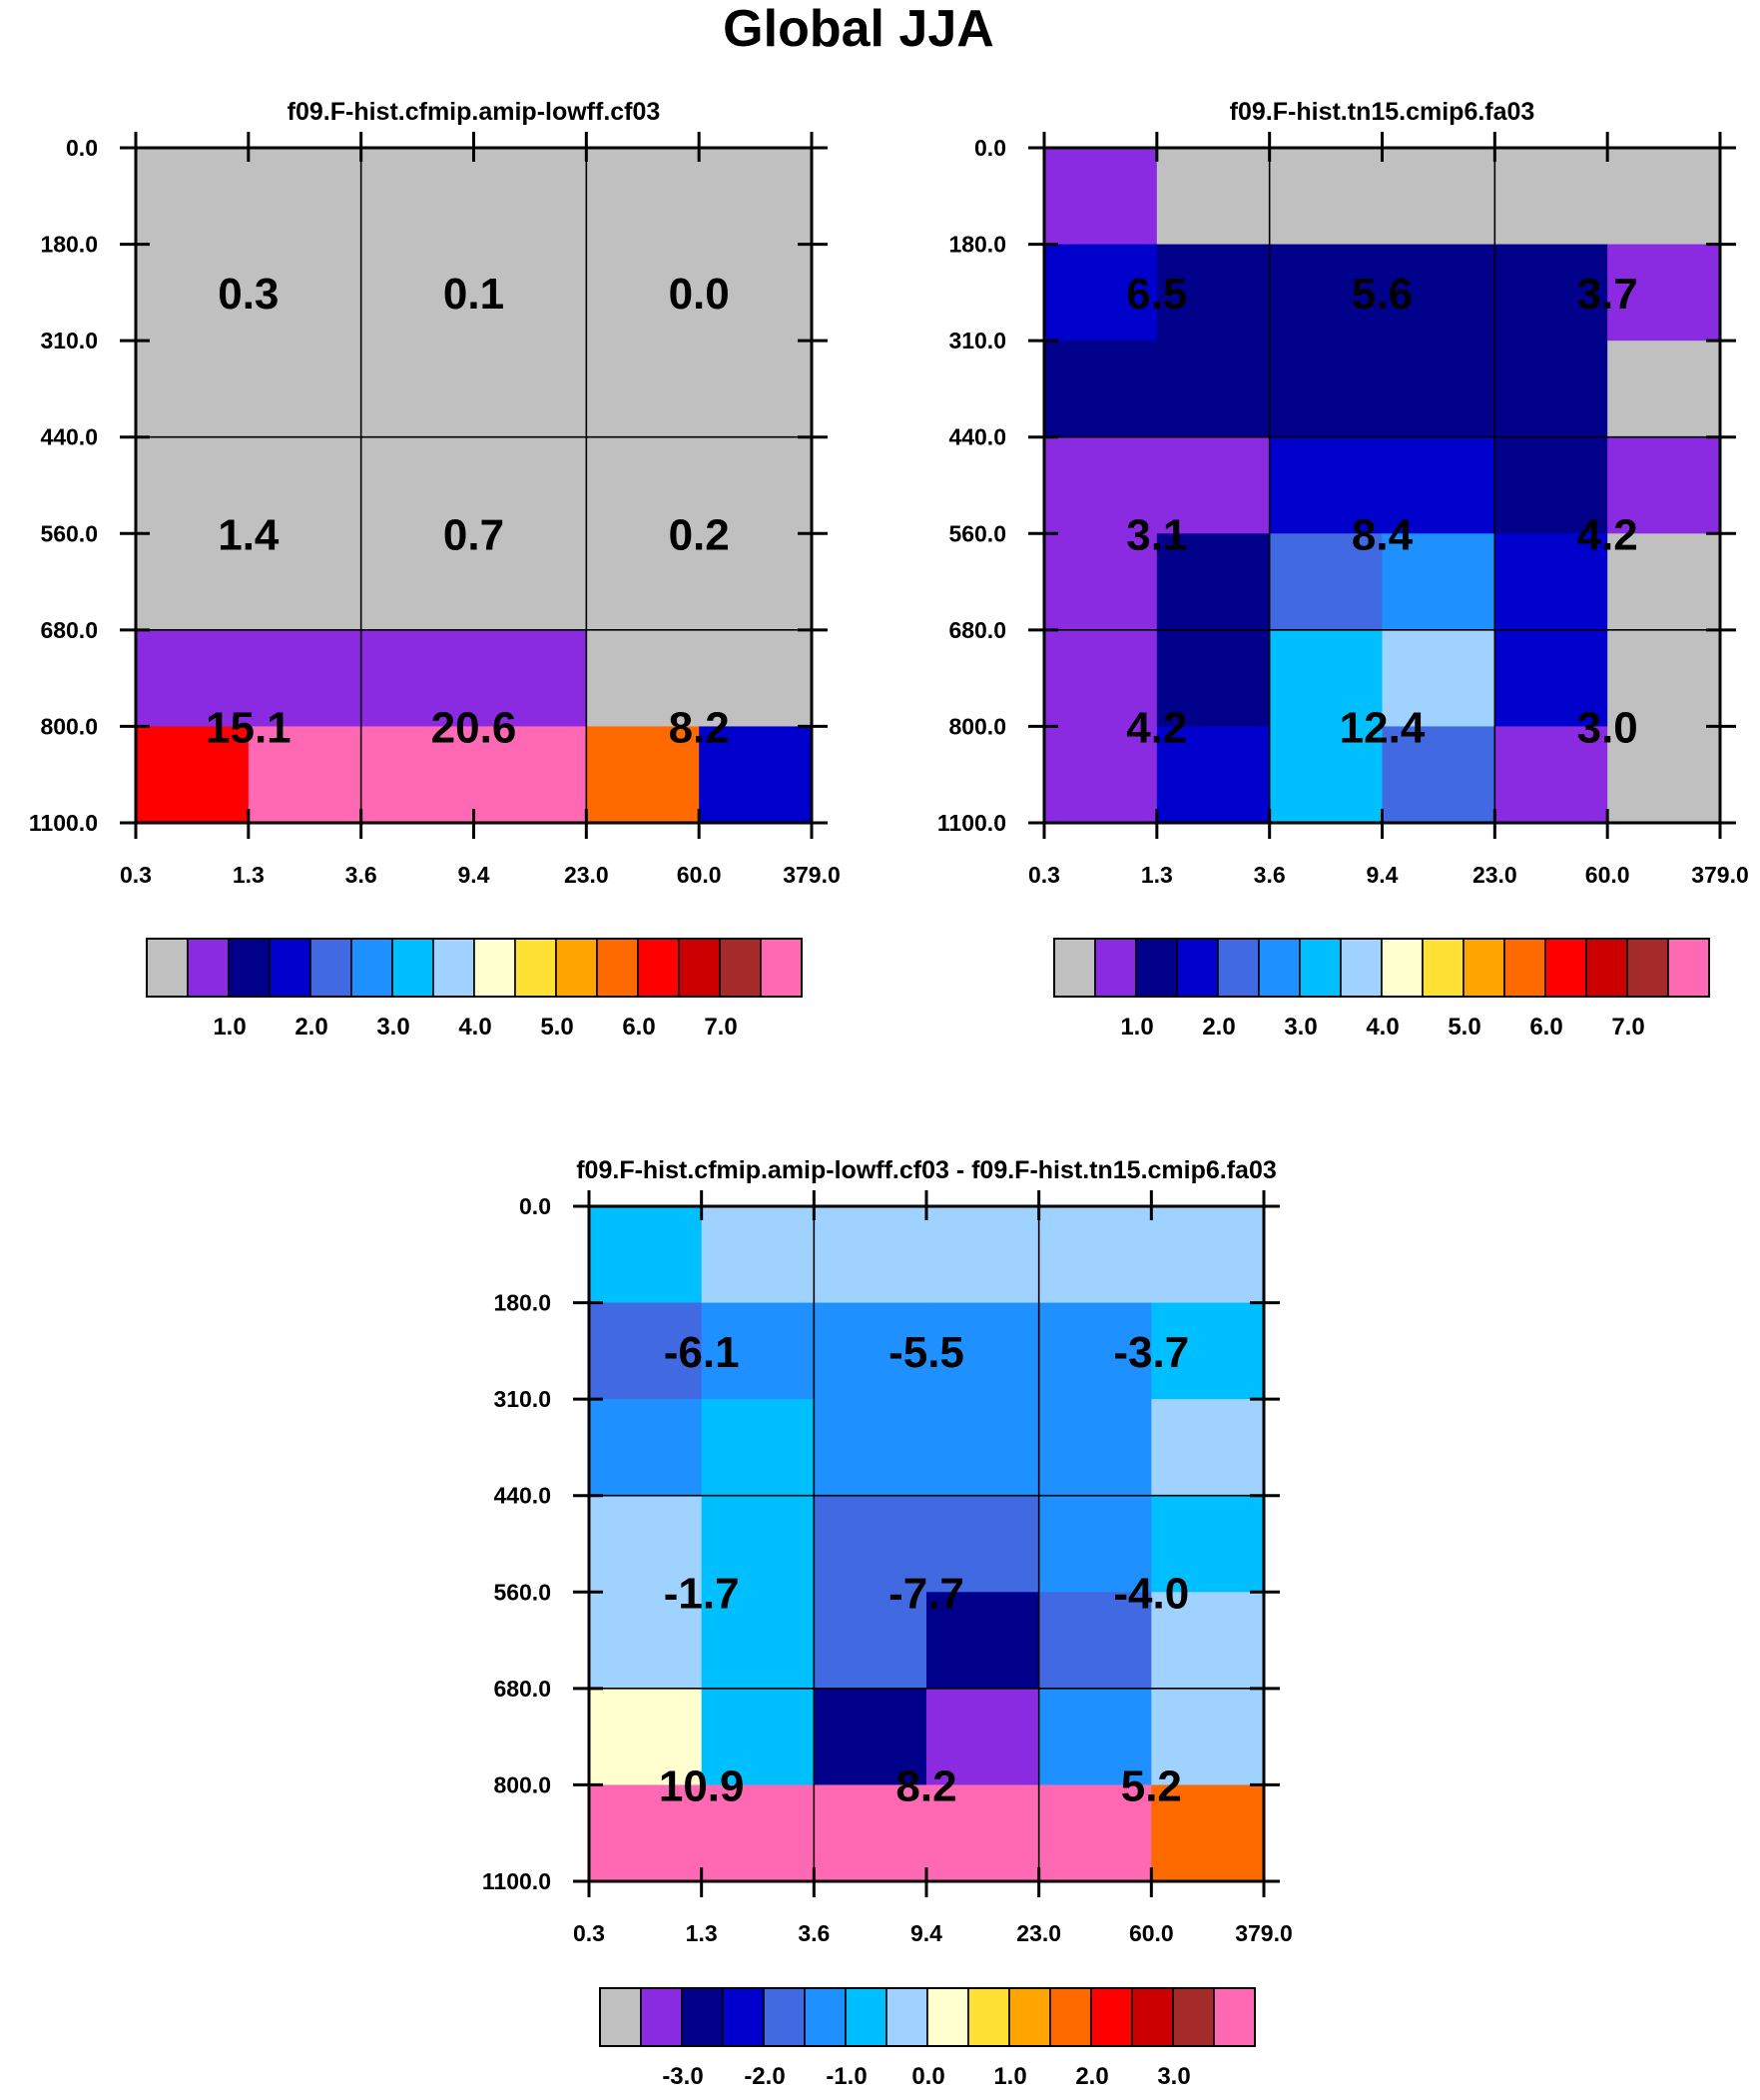  I want to click on colorbar-label: -3.0, so click(682, 2076).